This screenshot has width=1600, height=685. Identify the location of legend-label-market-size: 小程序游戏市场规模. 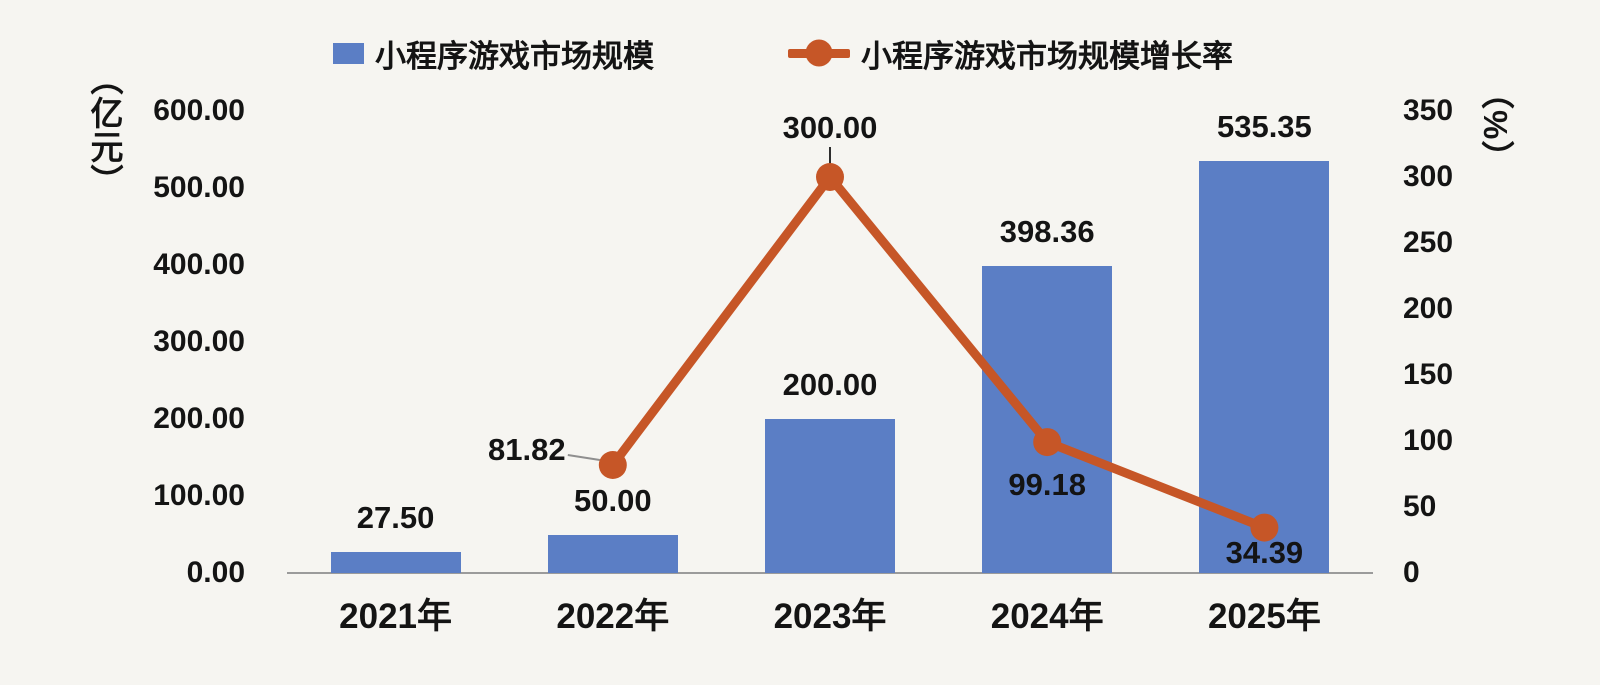
(514, 56).